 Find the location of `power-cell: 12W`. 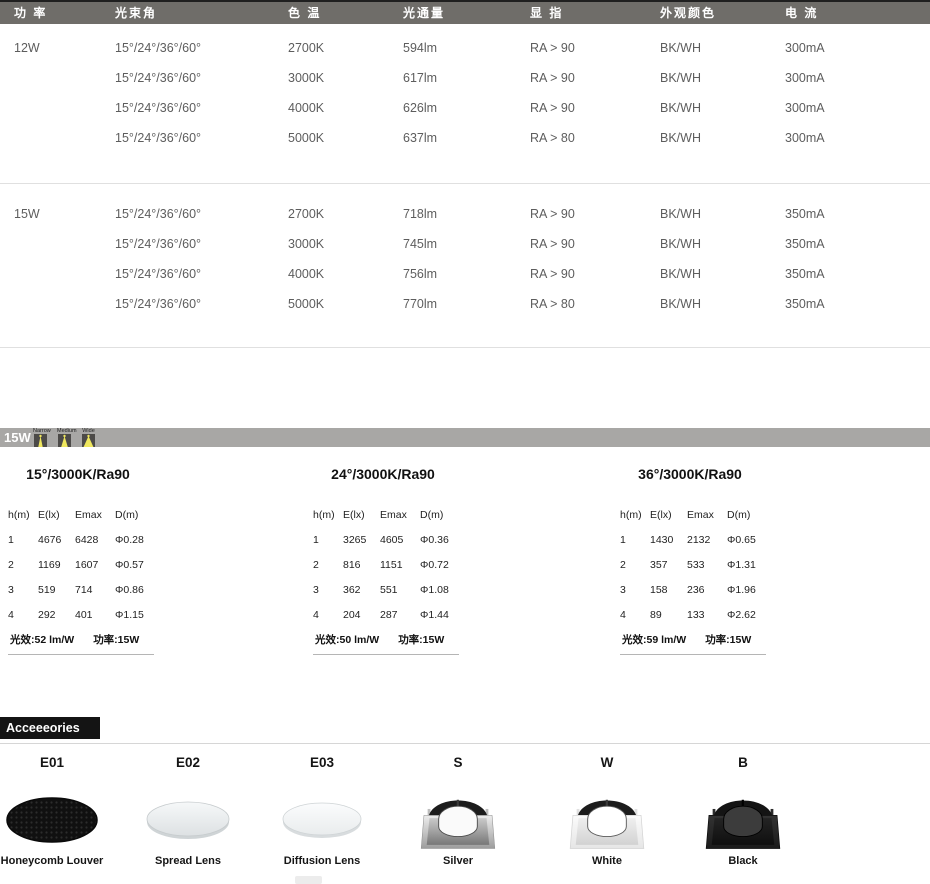

power-cell: 12W is located at coordinates (27, 48).